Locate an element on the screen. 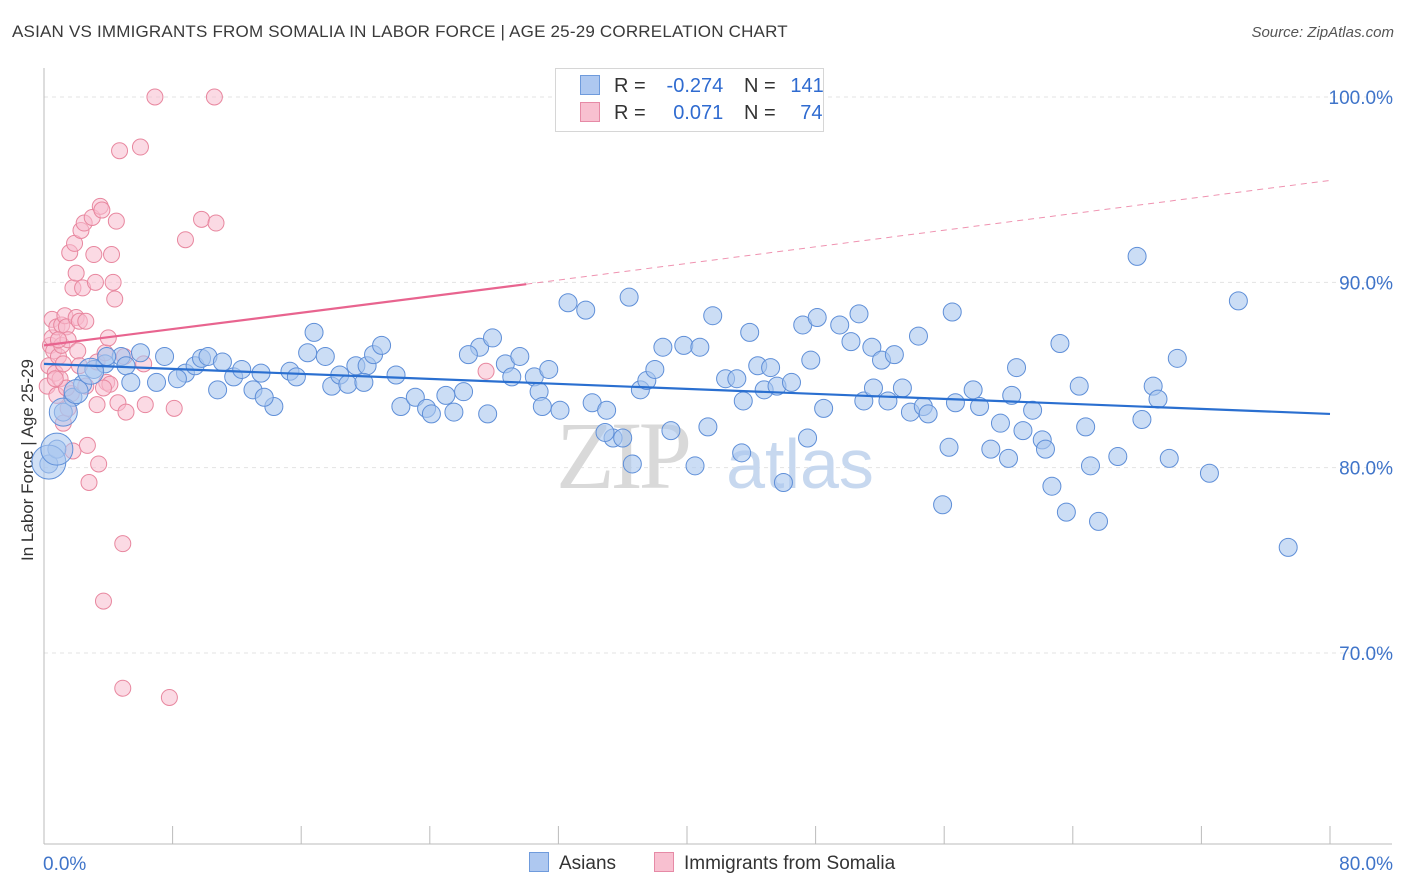 Image resolution: width=1406 pixels, height=892 pixels. r-label: R = is located at coordinates (630, 113).